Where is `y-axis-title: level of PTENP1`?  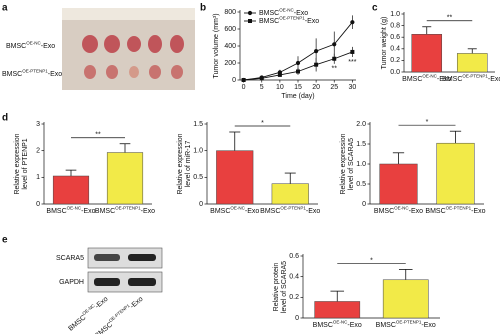 y-axis-title: level of PTENP1 is located at coordinates (25, 163).